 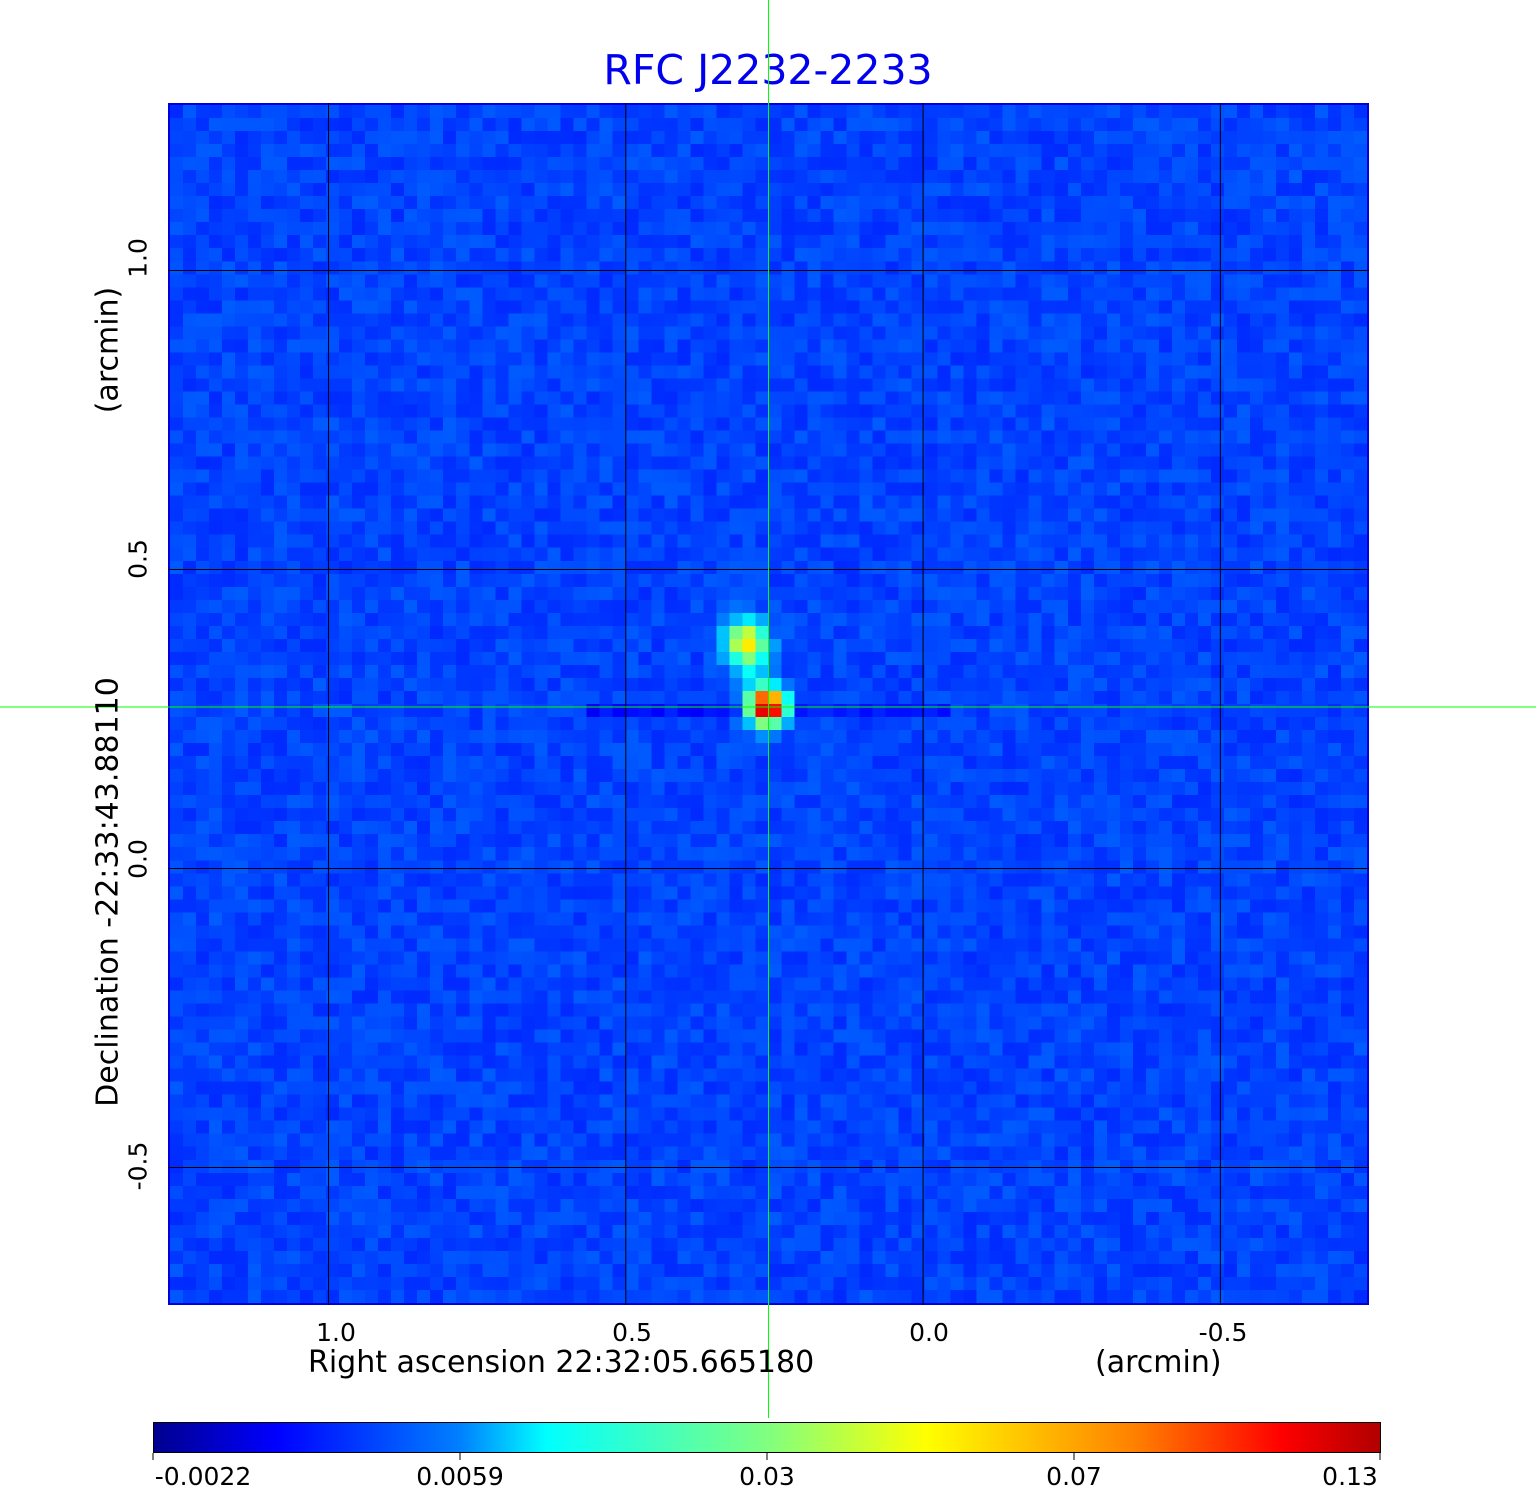 I want to click on x-axis-unit: (arcmin), so click(x=1158, y=1362).